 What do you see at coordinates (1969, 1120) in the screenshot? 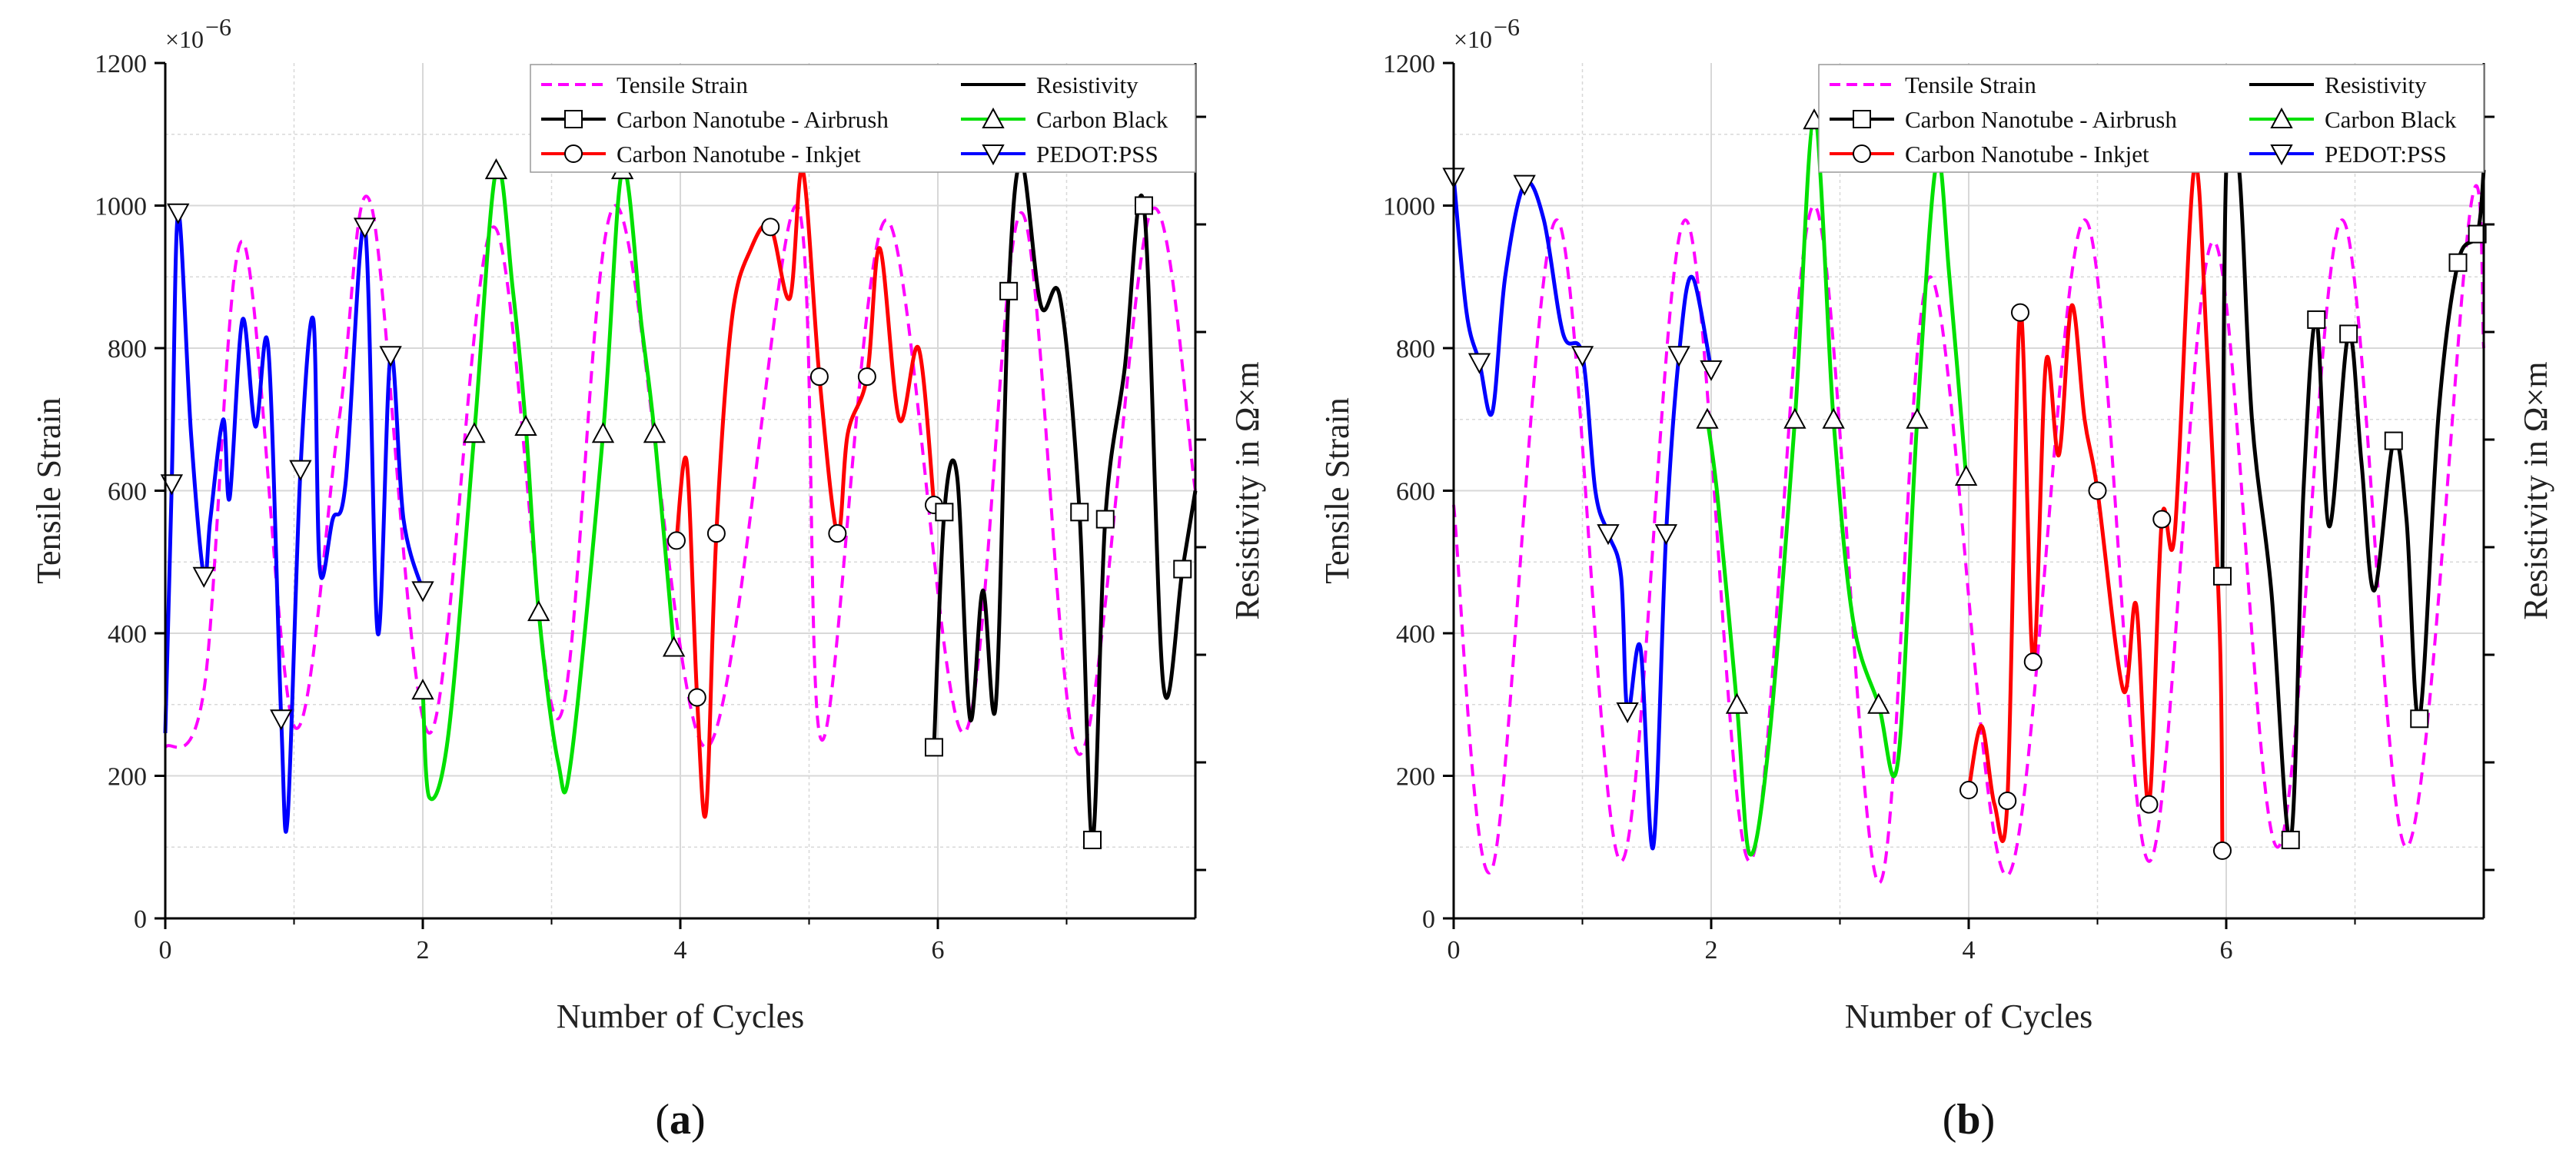
I see `panel-caption: (b)` at bounding box center [1969, 1120].